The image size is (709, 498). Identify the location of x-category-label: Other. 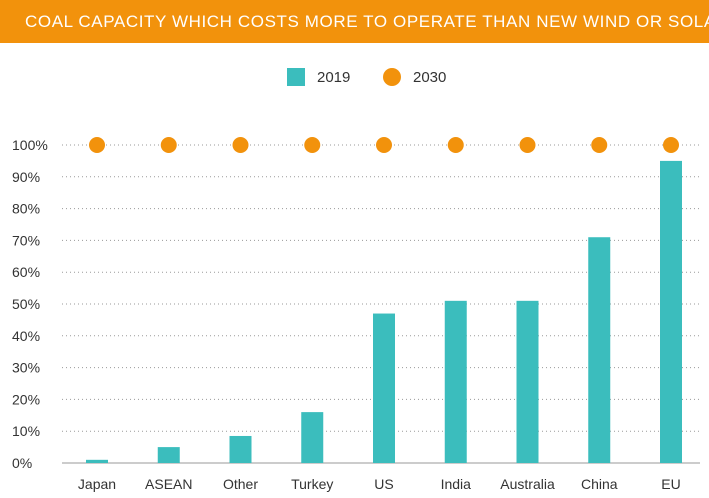
(240, 484).